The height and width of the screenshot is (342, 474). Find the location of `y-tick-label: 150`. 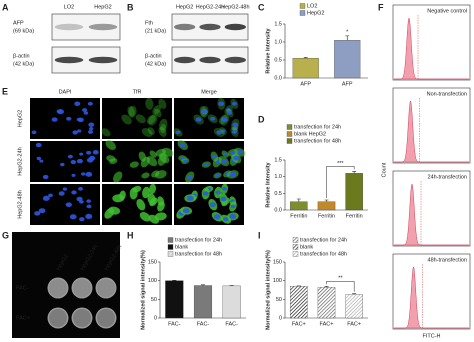

y-tick-label: 150 is located at coordinates (152, 262).